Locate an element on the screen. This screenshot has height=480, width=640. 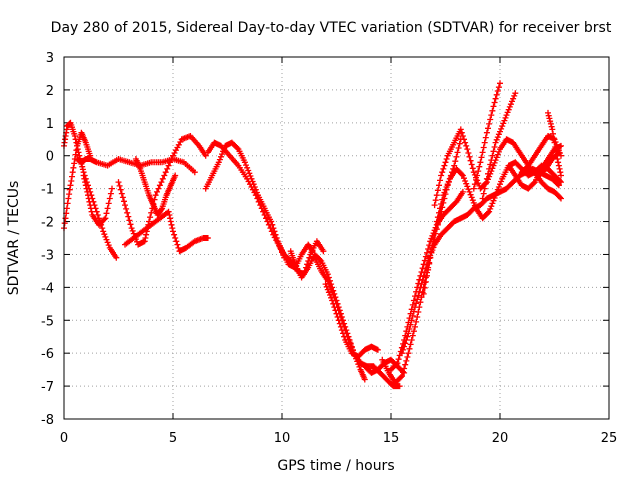
series-s10 is located at coordinates (297, 248).